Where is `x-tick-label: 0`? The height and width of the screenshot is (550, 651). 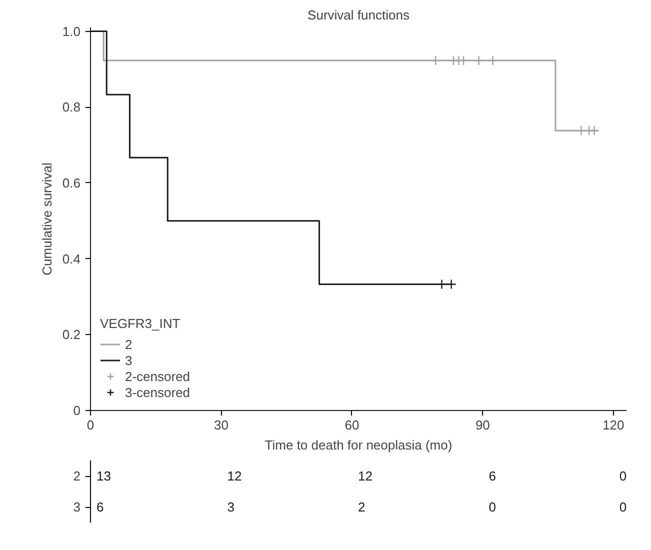 x-tick-label: 0 is located at coordinates (90, 425).